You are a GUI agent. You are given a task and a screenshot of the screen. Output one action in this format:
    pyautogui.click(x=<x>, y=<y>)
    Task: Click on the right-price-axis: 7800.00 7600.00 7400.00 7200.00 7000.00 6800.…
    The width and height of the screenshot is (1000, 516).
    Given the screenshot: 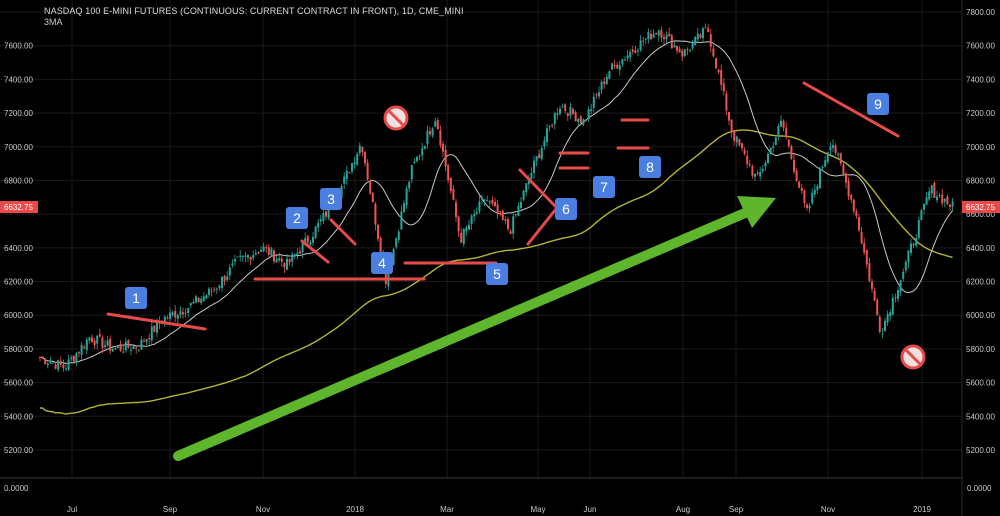 What is the action you would take?
    pyautogui.click(x=980, y=231)
    